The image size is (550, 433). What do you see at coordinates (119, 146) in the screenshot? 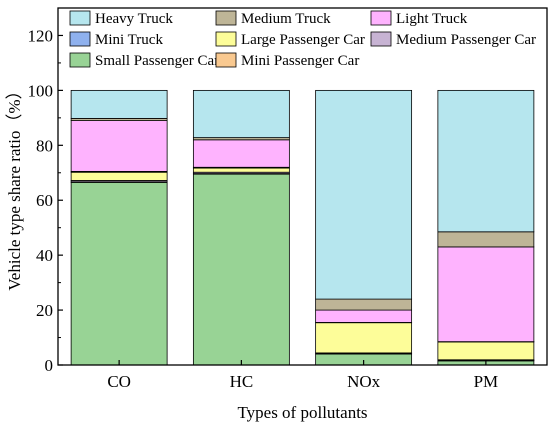
I see `bar-segment-co-light-truck` at bounding box center [119, 146].